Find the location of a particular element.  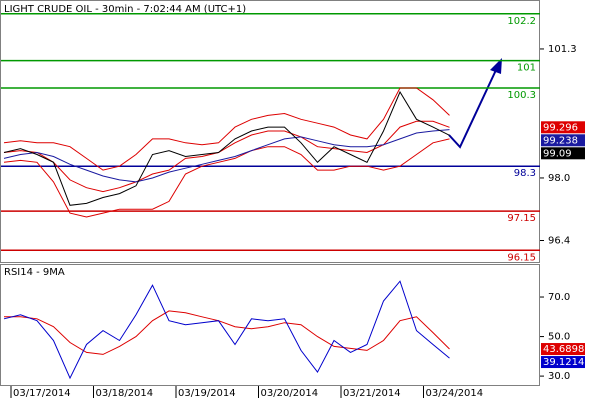

level-label: 101 is located at coordinates (526, 68).